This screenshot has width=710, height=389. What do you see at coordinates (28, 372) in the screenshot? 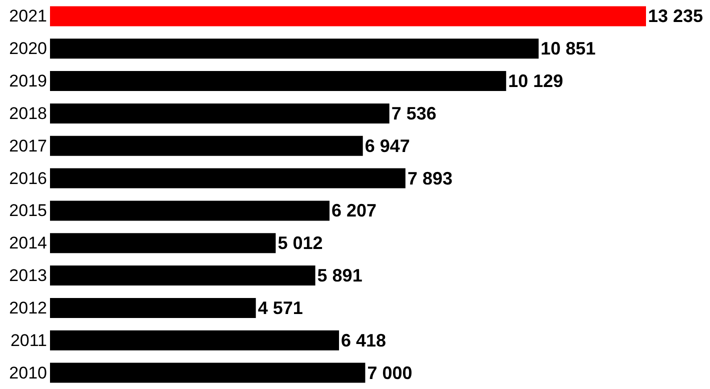
I see `y-tick-label: 2010` at bounding box center [28, 372].